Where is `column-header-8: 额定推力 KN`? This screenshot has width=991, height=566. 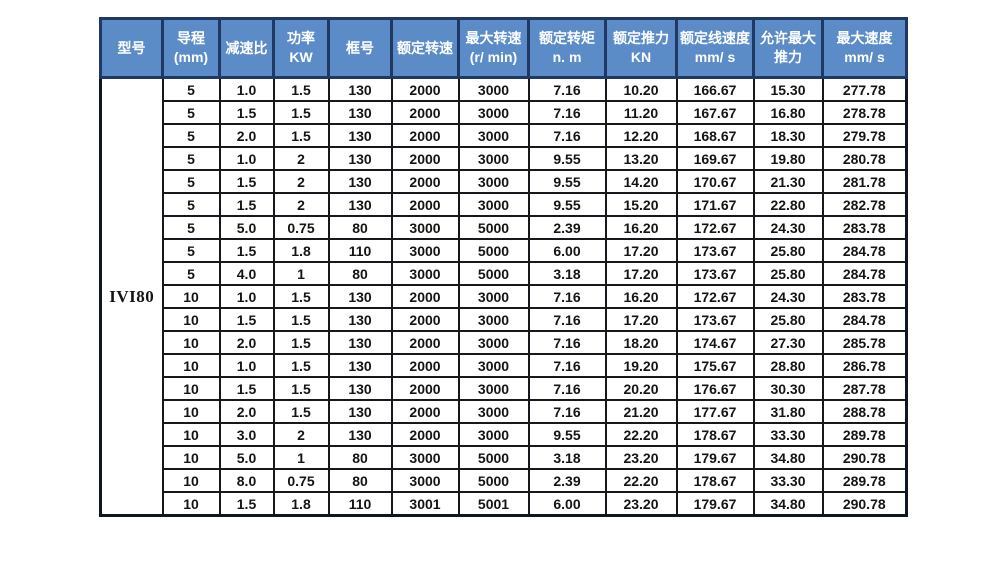 column-header-8: 额定推力 KN is located at coordinates (641, 48).